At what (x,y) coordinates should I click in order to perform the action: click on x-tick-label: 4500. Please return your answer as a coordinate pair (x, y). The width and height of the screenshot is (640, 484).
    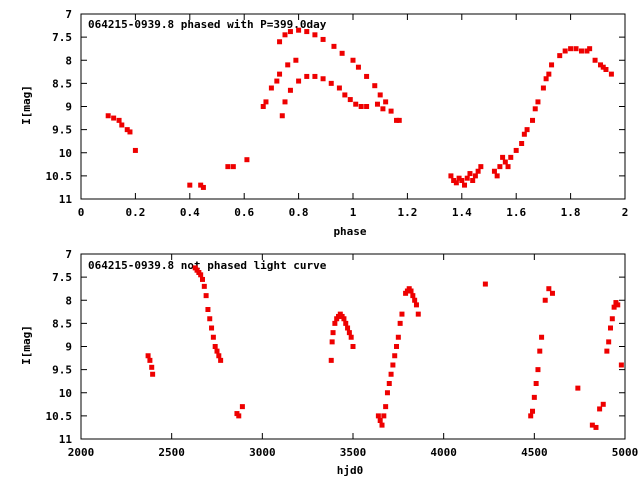
    Looking at the image, I should click on (534, 452).